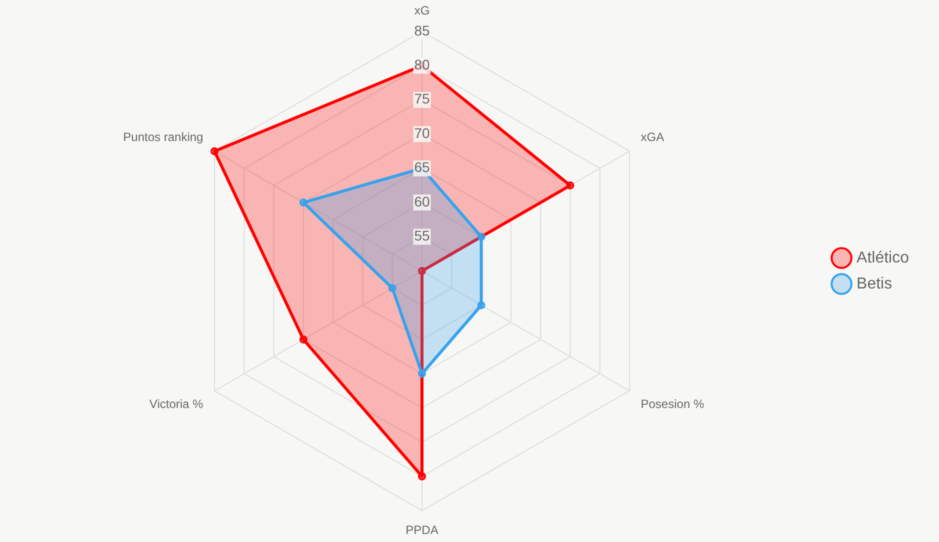 Image resolution: width=939 pixels, height=542 pixels. What do you see at coordinates (176, 403) in the screenshot?
I see `spoke-label: Victoria %` at bounding box center [176, 403].